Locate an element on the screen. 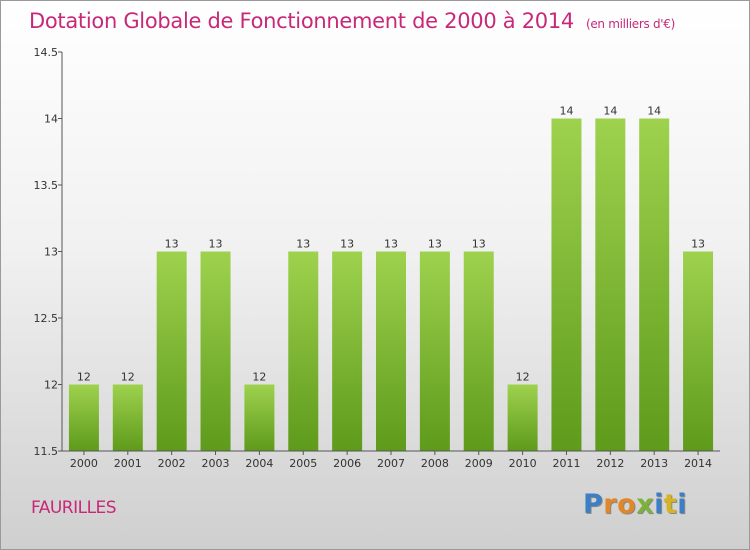  logo-letter: t is located at coordinates (670, 504).